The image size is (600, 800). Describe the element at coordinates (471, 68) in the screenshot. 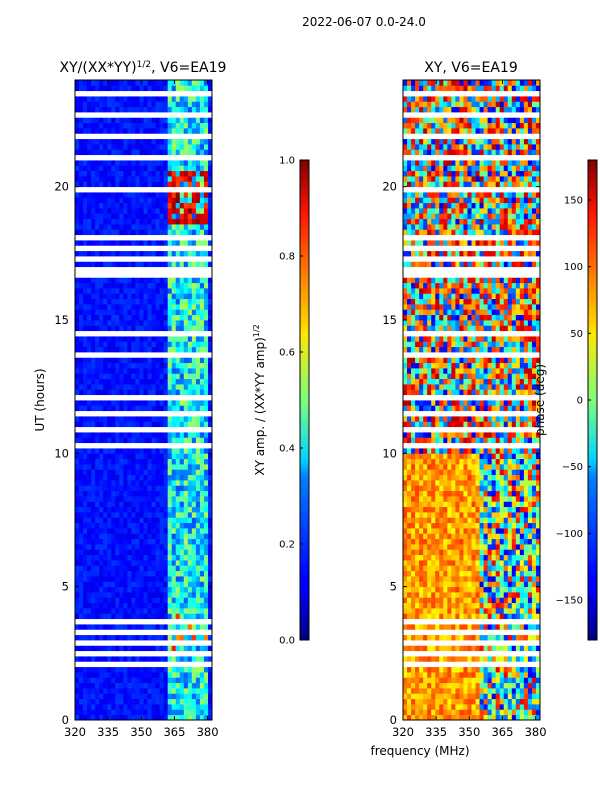

I see `phase-title: XY, V6=EA19` at that location.